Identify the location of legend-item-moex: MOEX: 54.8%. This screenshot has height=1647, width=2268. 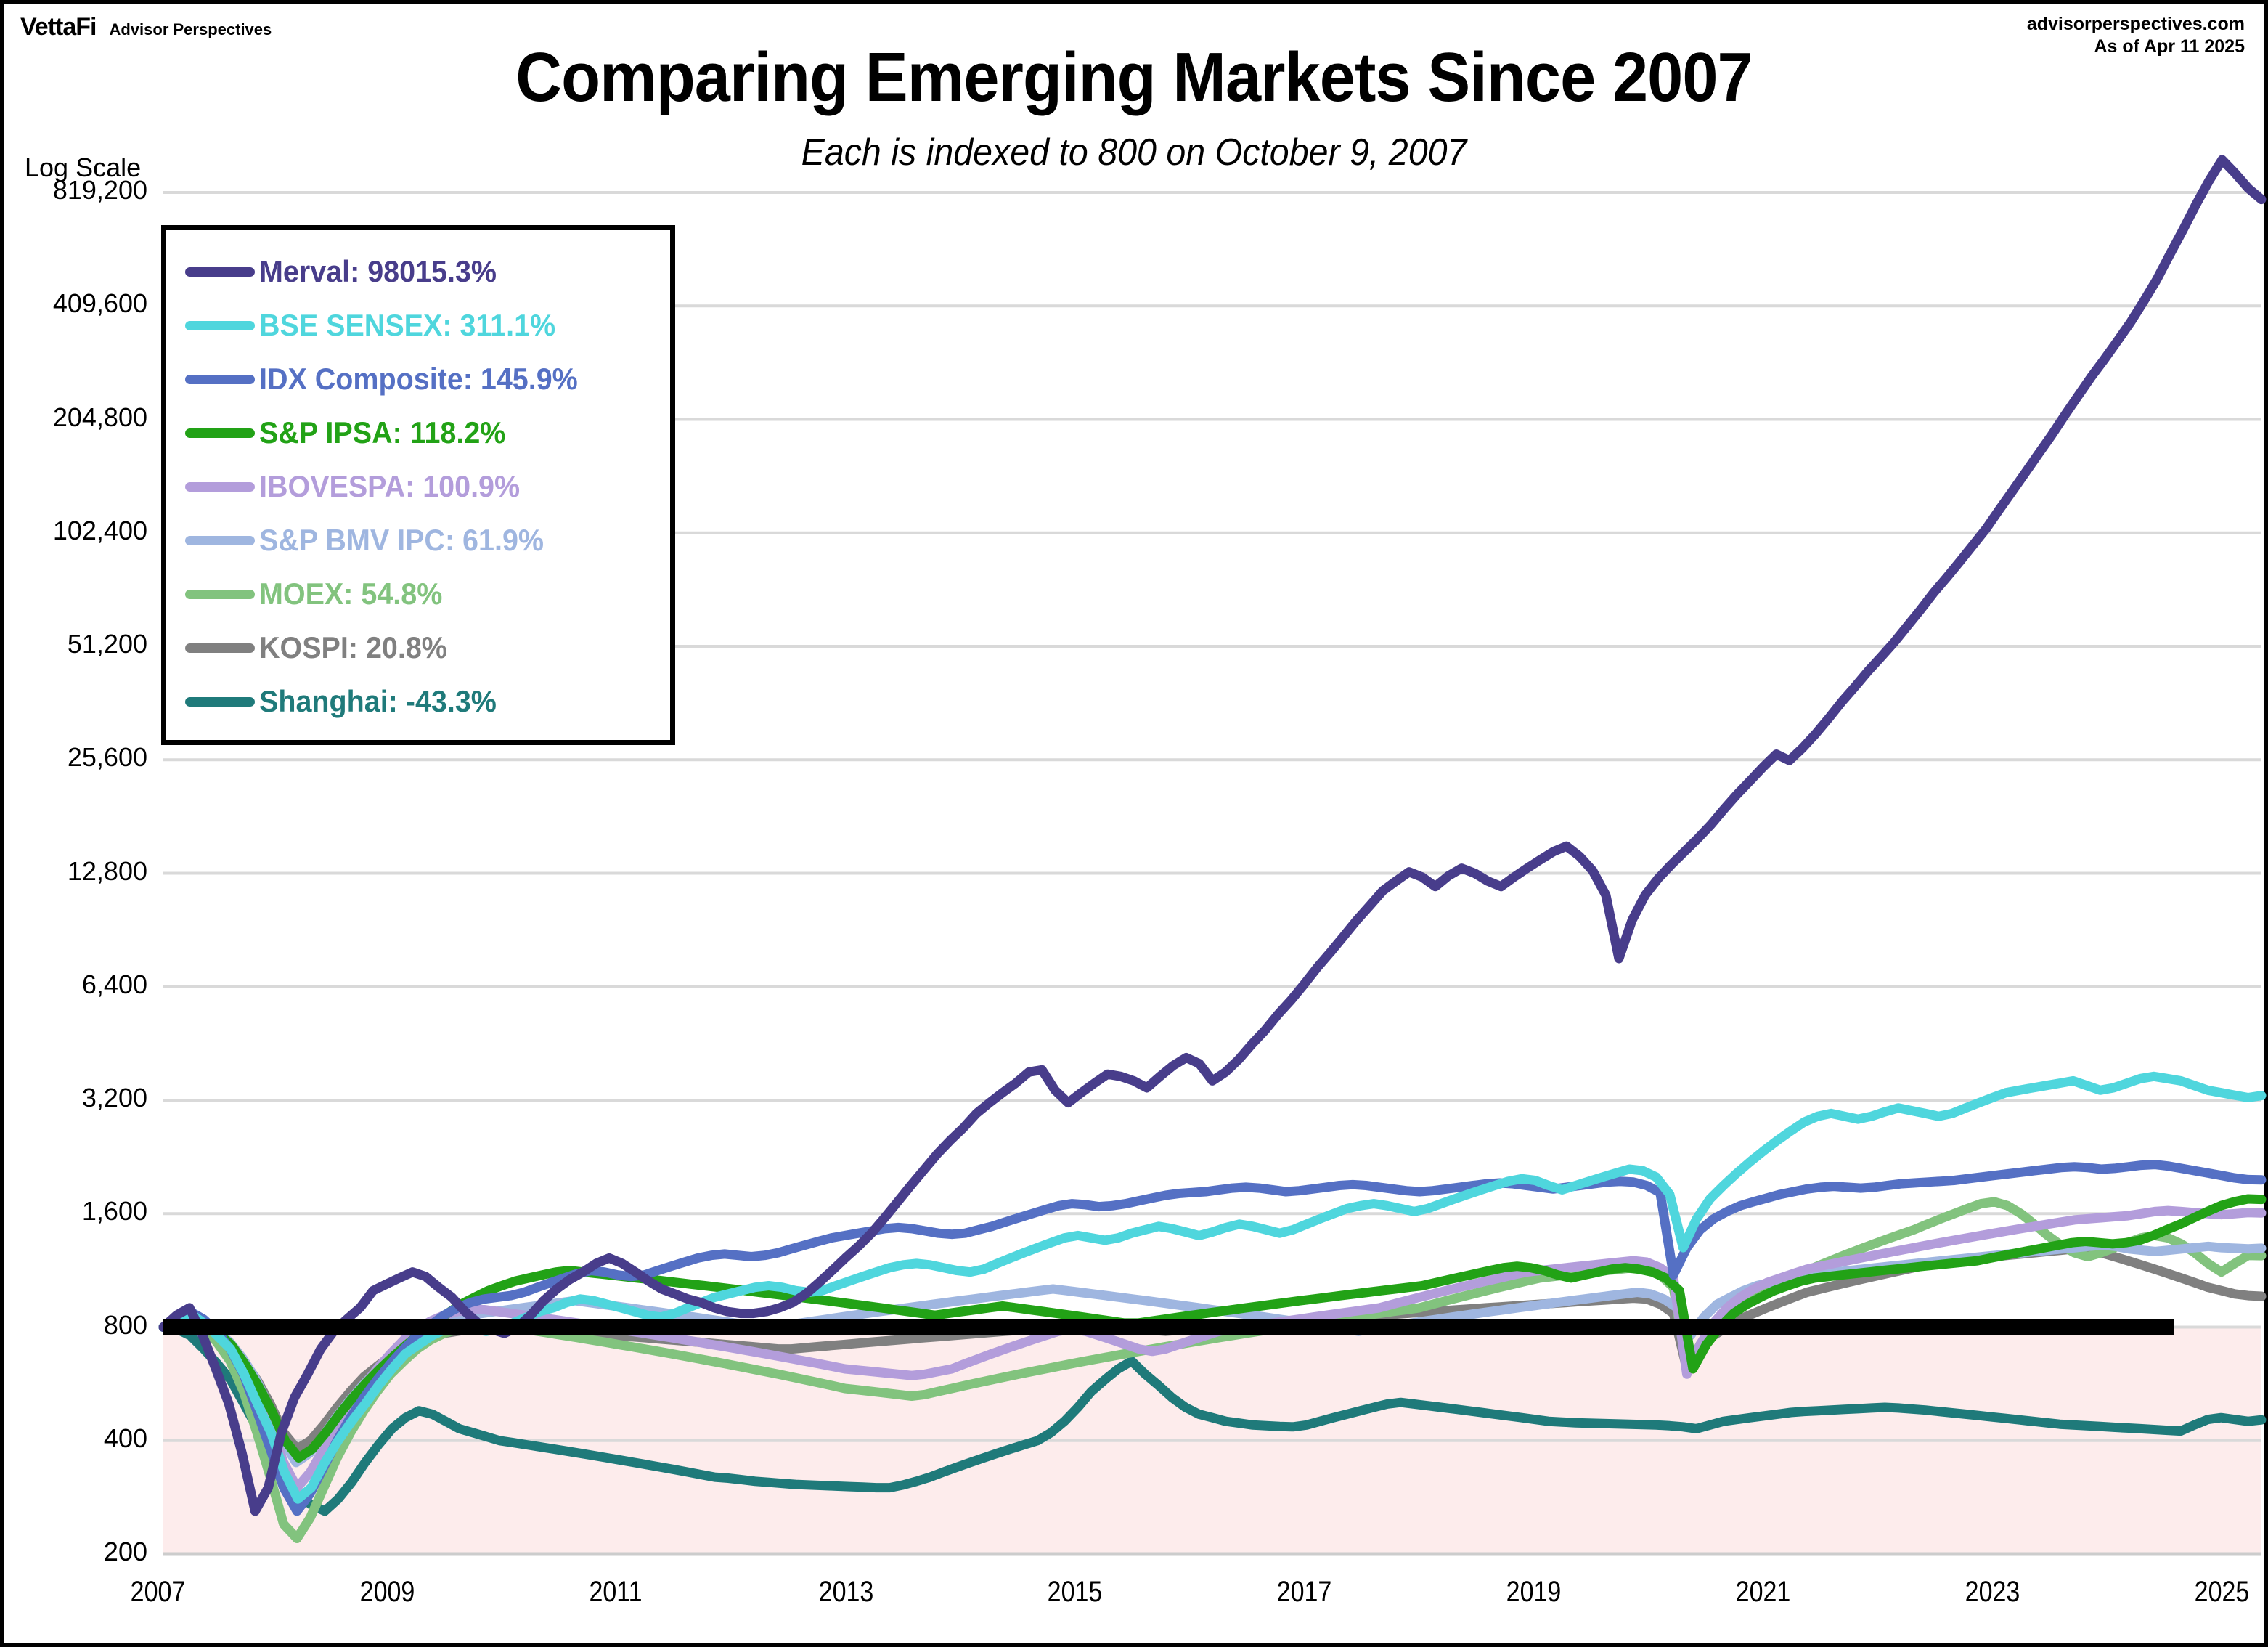
(427, 594).